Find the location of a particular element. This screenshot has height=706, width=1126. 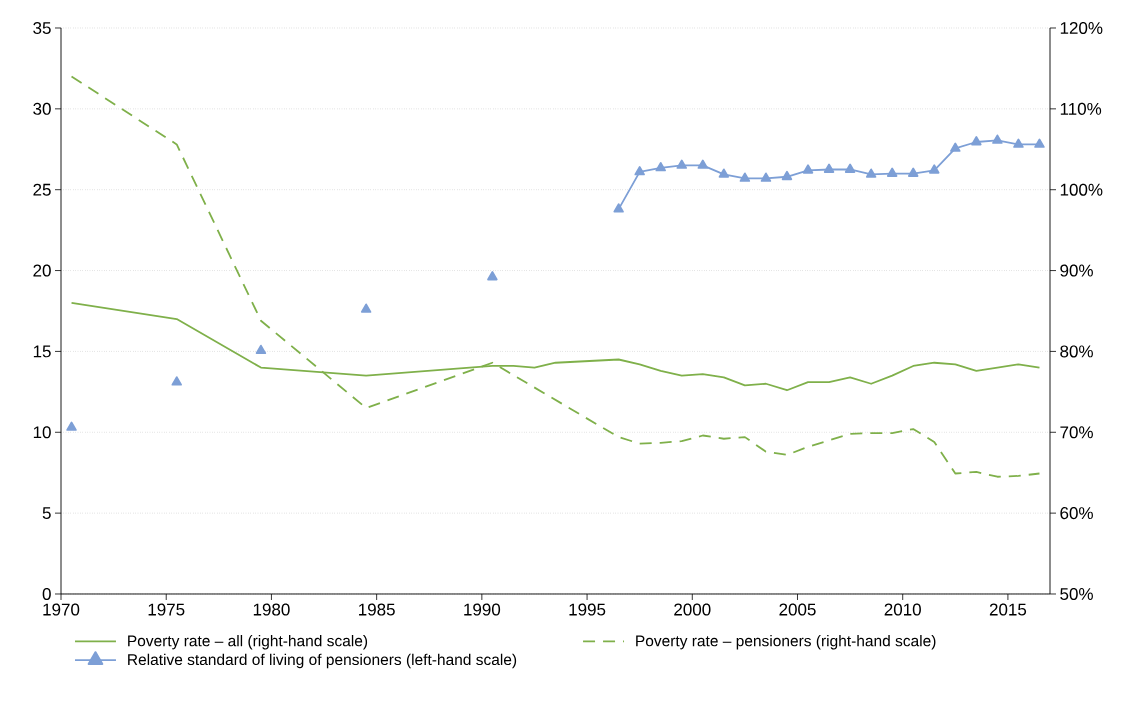

x-tick-label: 1970 is located at coordinates (61, 609).